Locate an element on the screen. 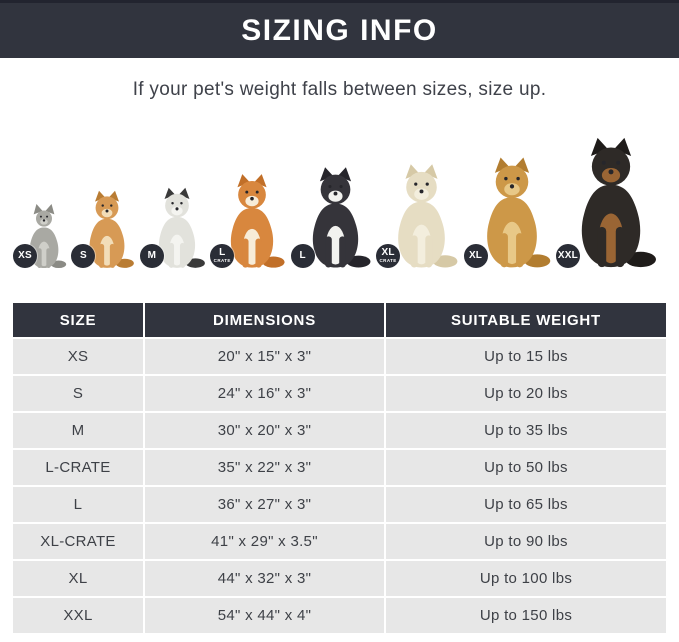 The width and height of the screenshot is (679, 642). size-badge-label: M is located at coordinates (152, 255).